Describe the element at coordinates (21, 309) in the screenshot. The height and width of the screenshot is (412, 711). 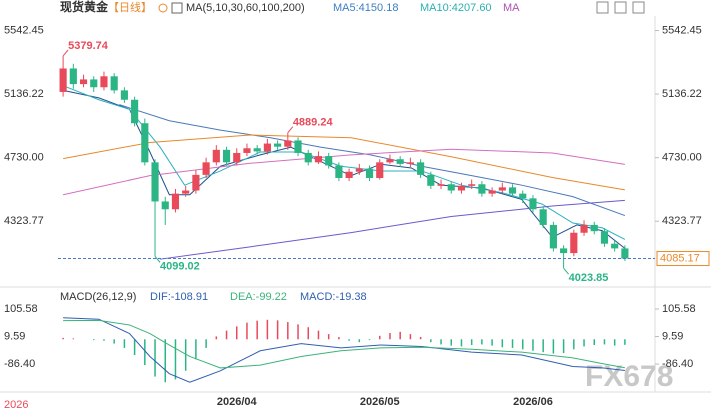
I see `y-tick-label: 105.58` at that location.